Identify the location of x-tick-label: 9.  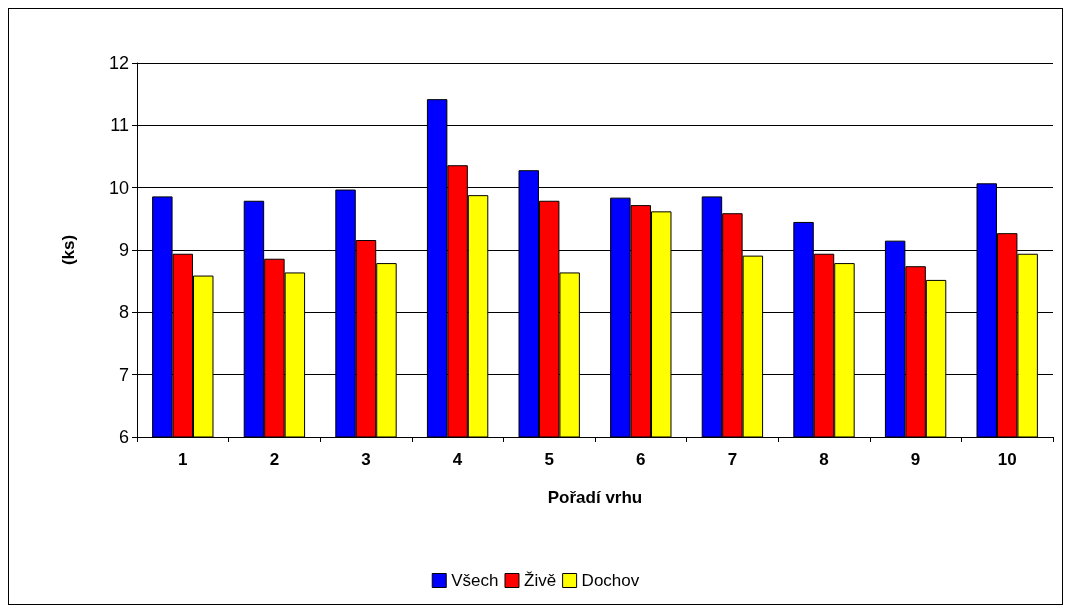
(915, 459).